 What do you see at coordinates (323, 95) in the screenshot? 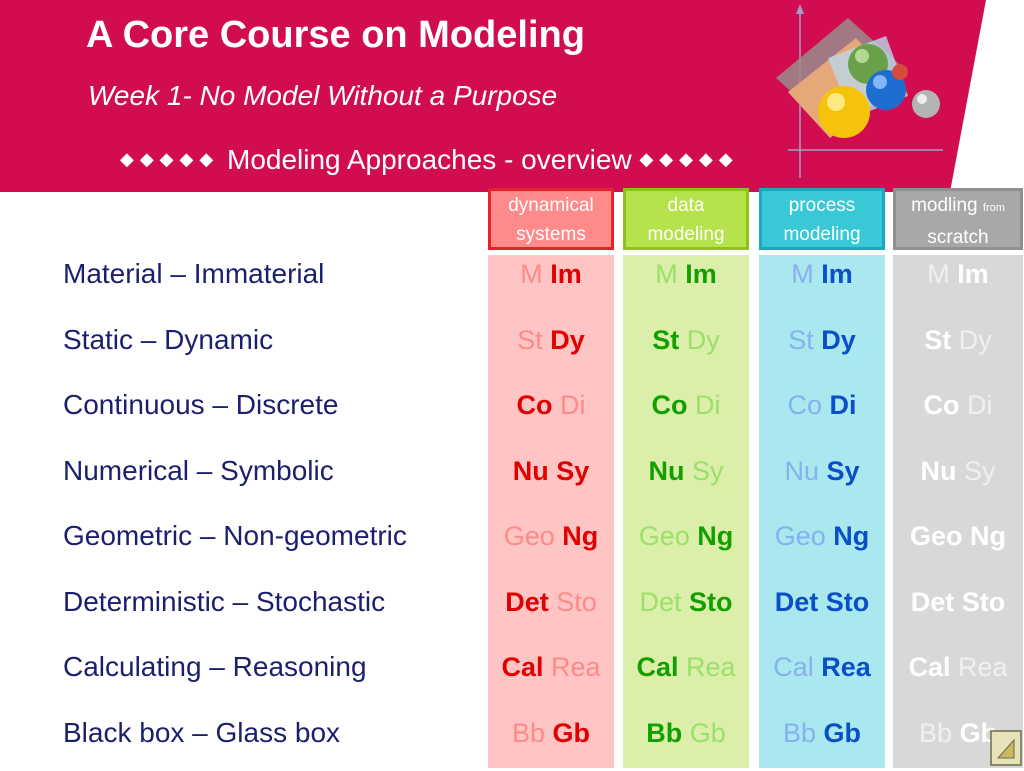
I see `slide-subtitle: Week 1- No Model Without a Purpose` at bounding box center [323, 95].